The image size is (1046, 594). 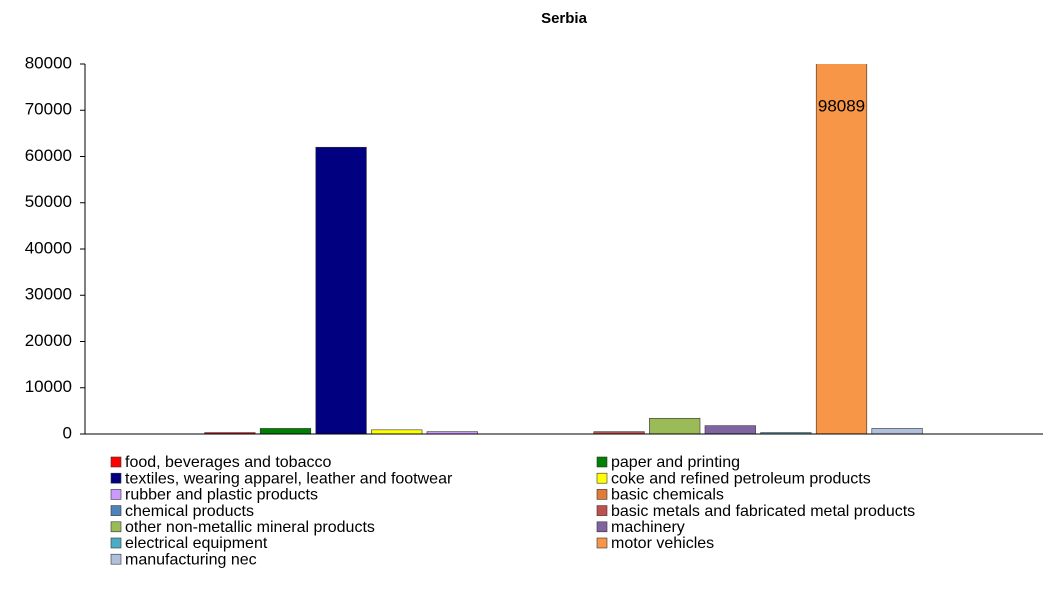 I want to click on y-tick-label: 0, so click(x=67, y=432).